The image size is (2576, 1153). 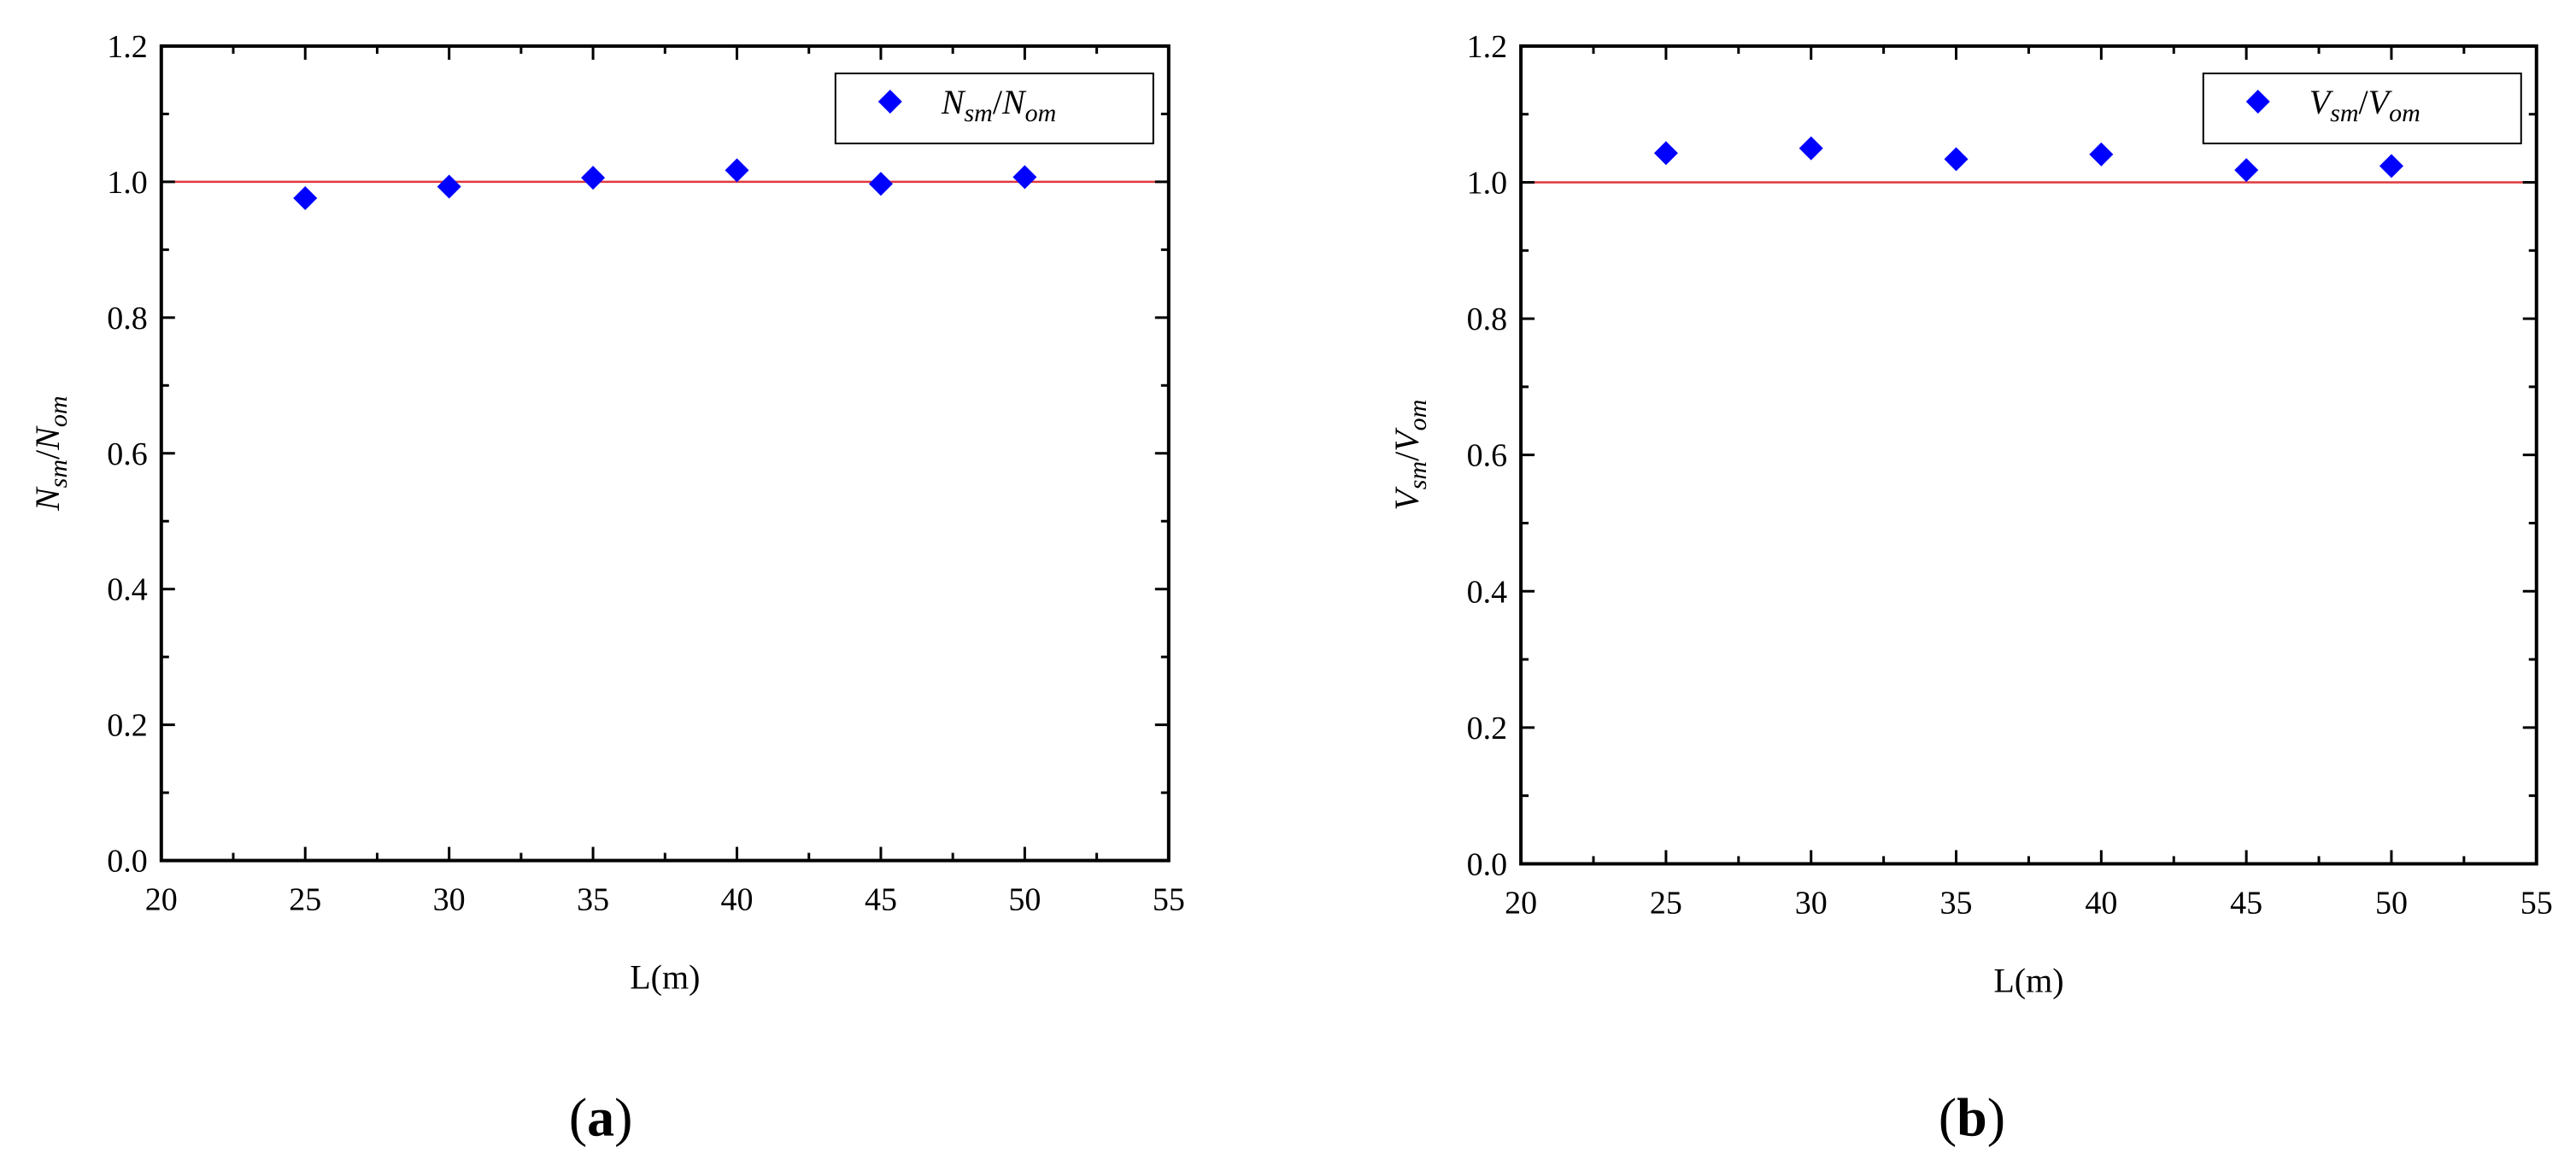 I want to click on panel-label-letter: b, so click(x=1972, y=1117).